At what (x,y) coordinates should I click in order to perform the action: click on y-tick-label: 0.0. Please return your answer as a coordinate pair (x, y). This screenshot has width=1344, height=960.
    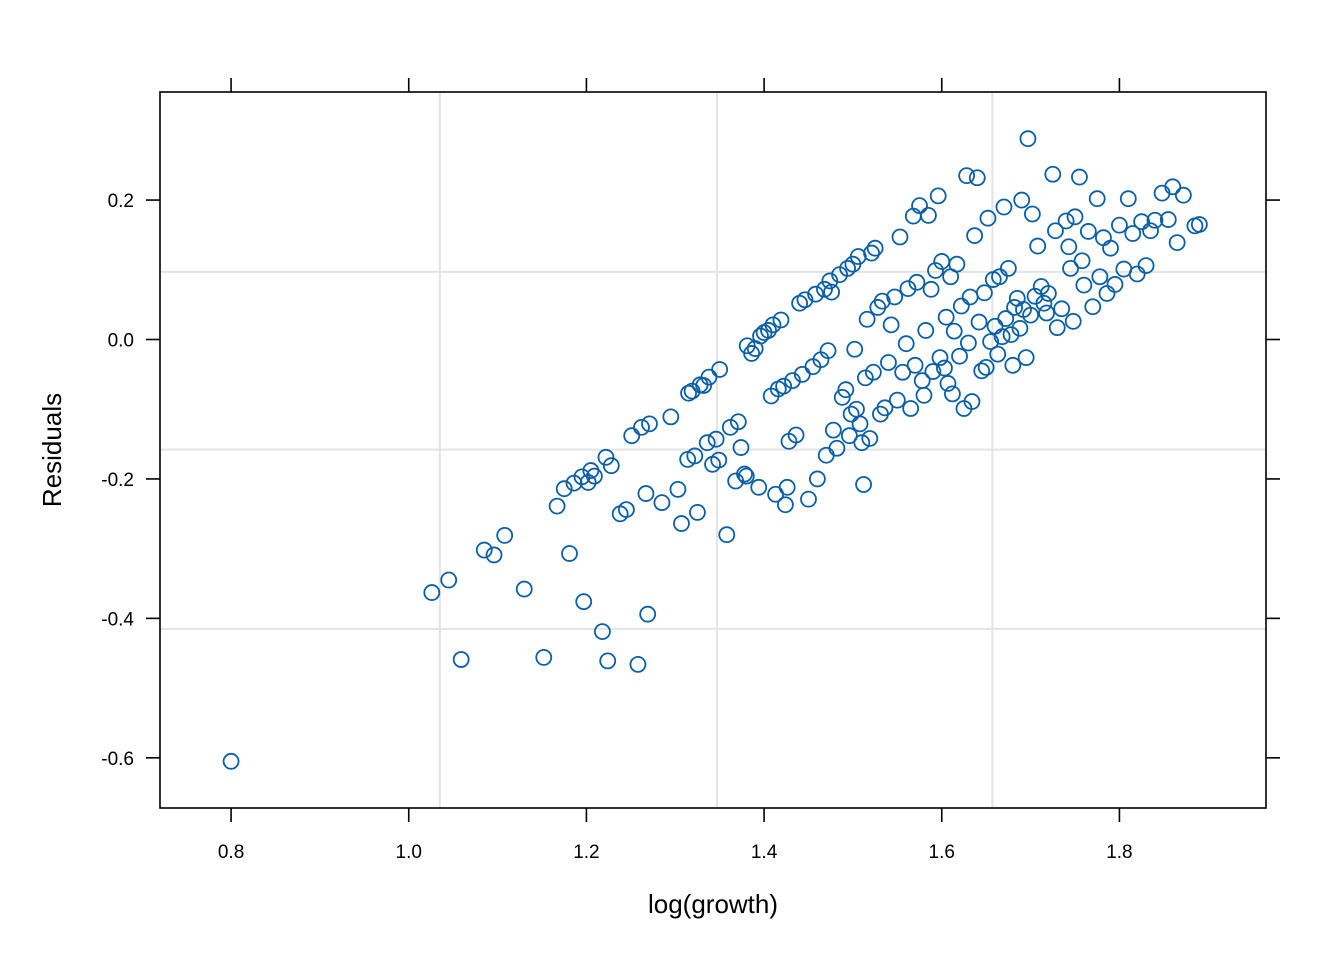
    Looking at the image, I should click on (121, 340).